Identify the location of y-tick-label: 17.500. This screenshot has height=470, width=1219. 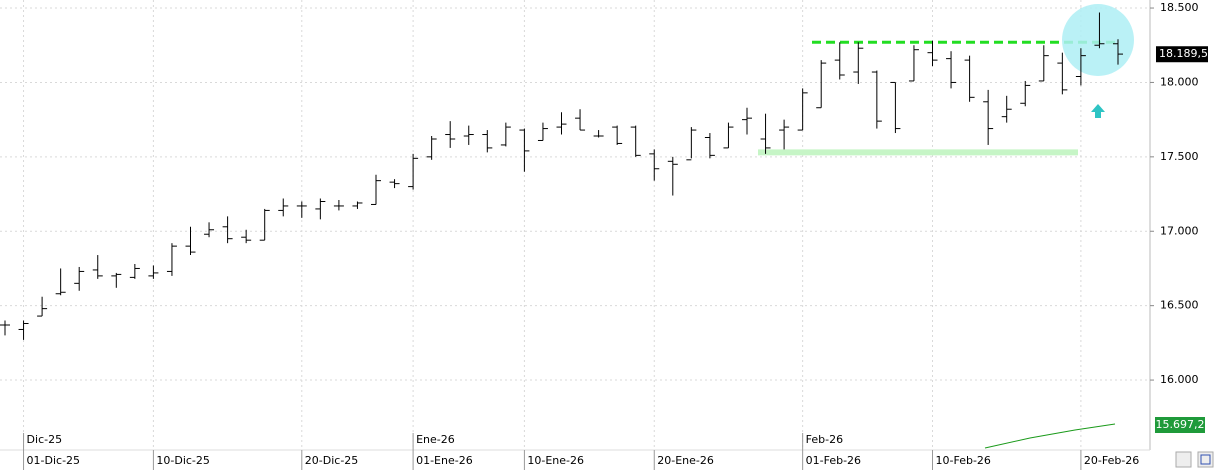
(1179, 156).